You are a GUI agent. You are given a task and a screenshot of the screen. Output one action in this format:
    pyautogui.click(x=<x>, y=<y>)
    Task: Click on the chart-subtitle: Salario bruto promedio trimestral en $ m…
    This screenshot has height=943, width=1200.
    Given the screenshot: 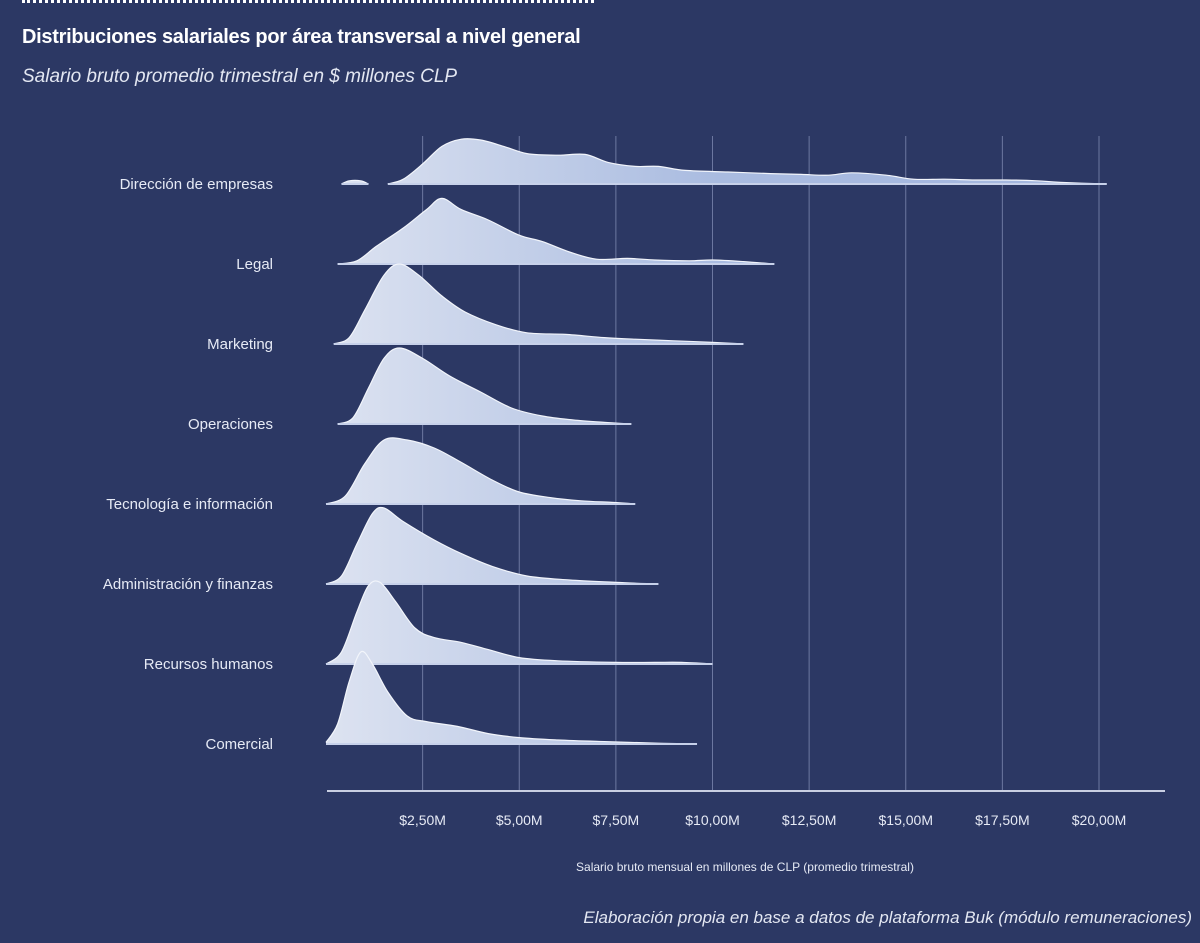 What is the action you would take?
    pyautogui.click(x=240, y=76)
    